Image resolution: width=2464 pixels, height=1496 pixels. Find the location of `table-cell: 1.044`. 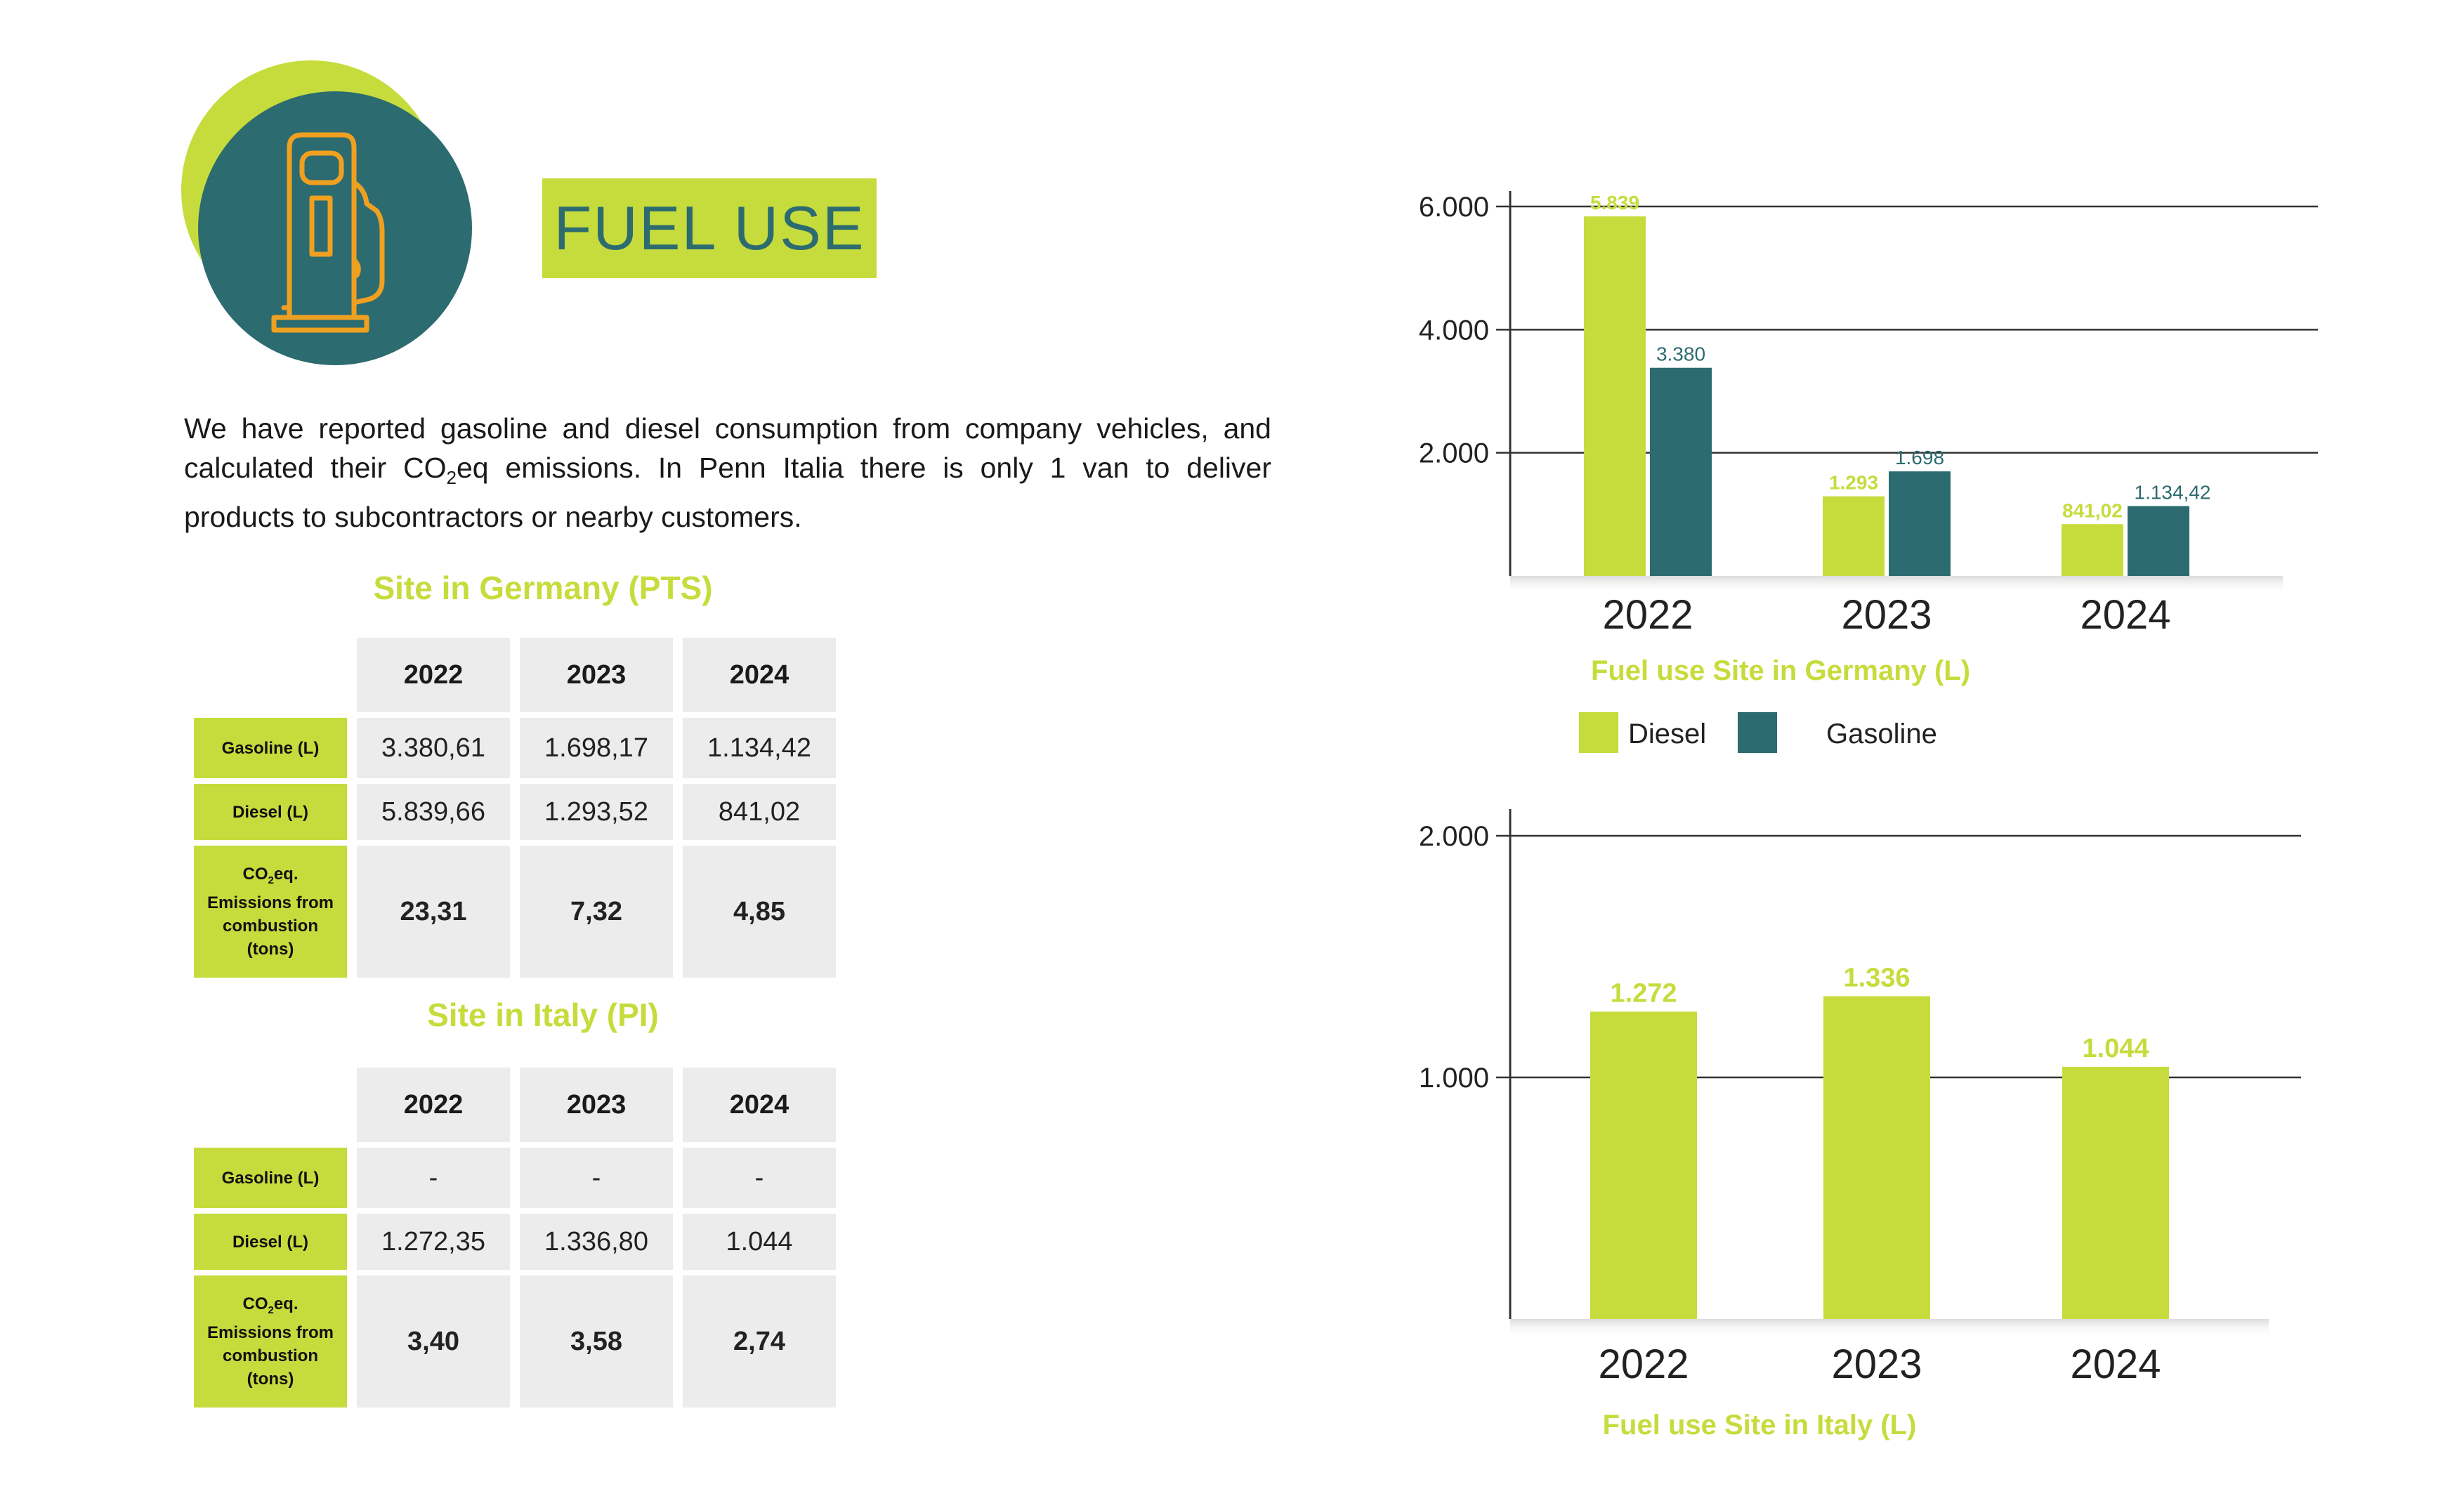

table-cell: 1.044 is located at coordinates (759, 1242).